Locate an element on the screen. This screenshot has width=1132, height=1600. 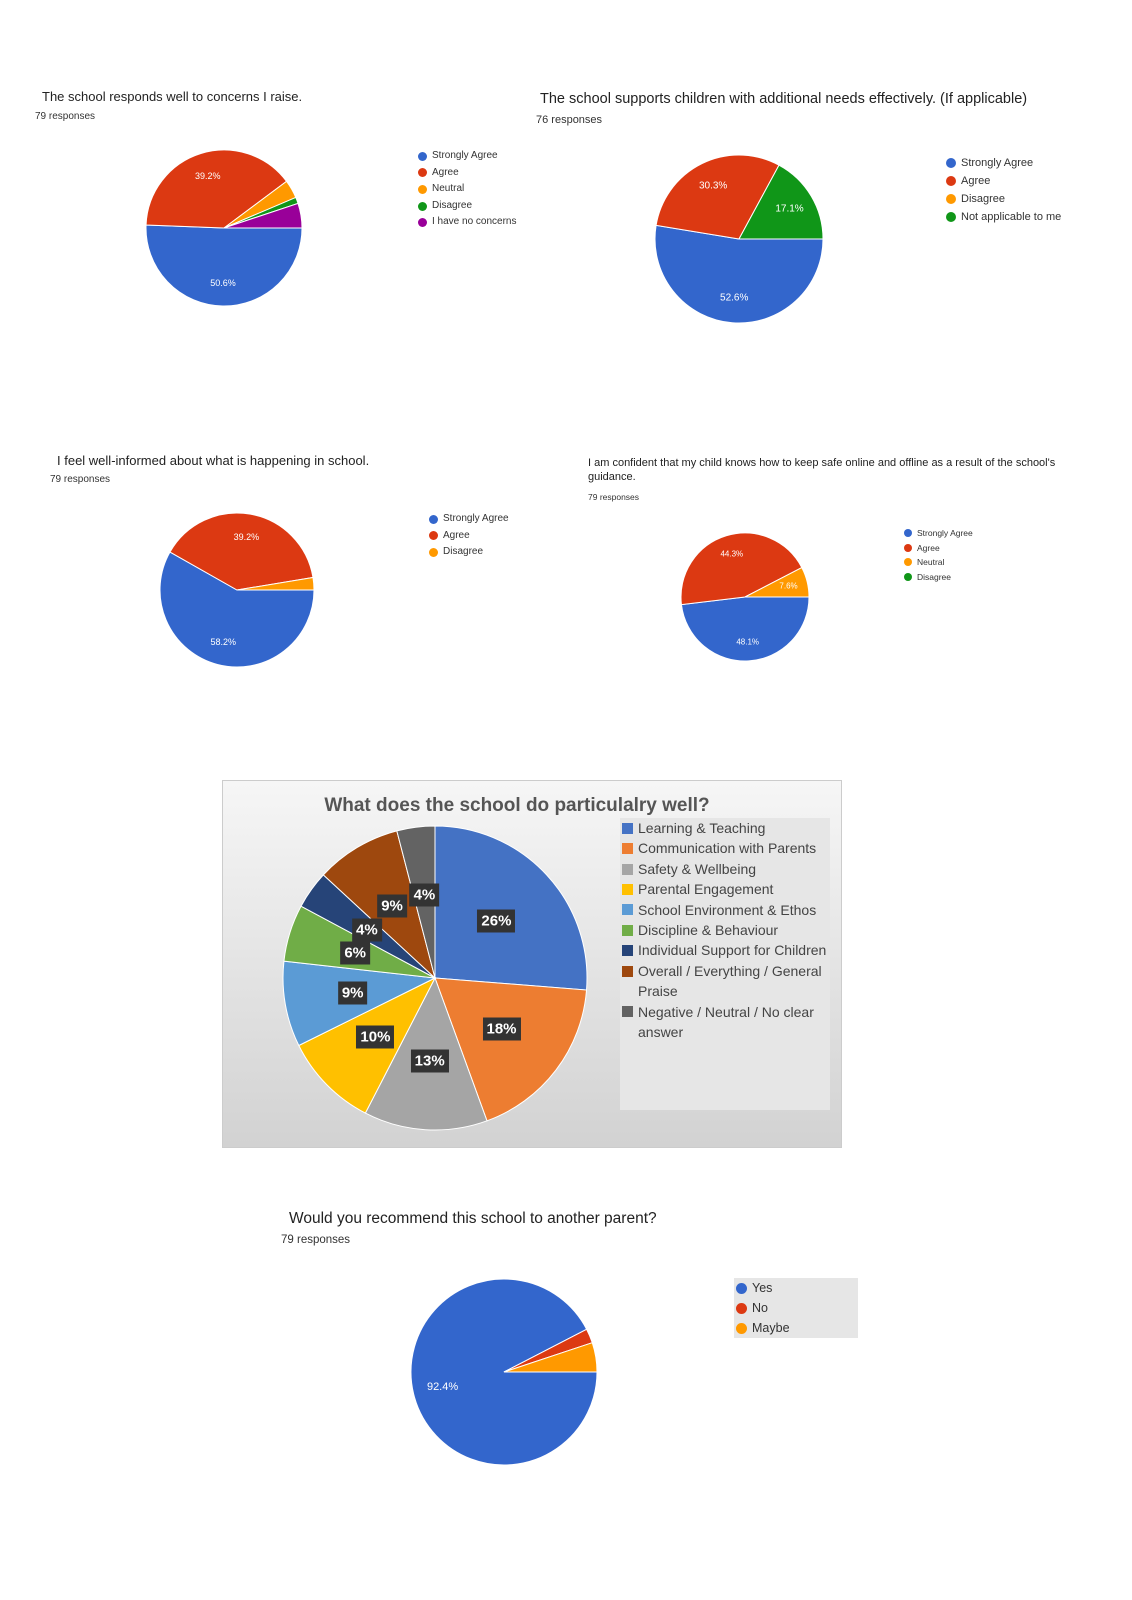
legend-label: Maybe is located at coordinates (771, 1328).